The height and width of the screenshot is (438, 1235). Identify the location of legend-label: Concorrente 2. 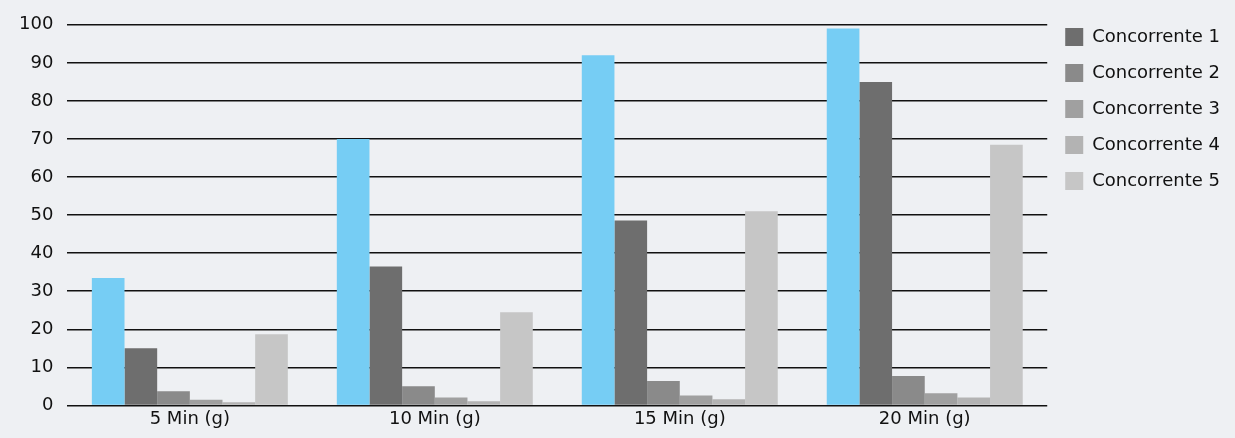
(1156, 71).